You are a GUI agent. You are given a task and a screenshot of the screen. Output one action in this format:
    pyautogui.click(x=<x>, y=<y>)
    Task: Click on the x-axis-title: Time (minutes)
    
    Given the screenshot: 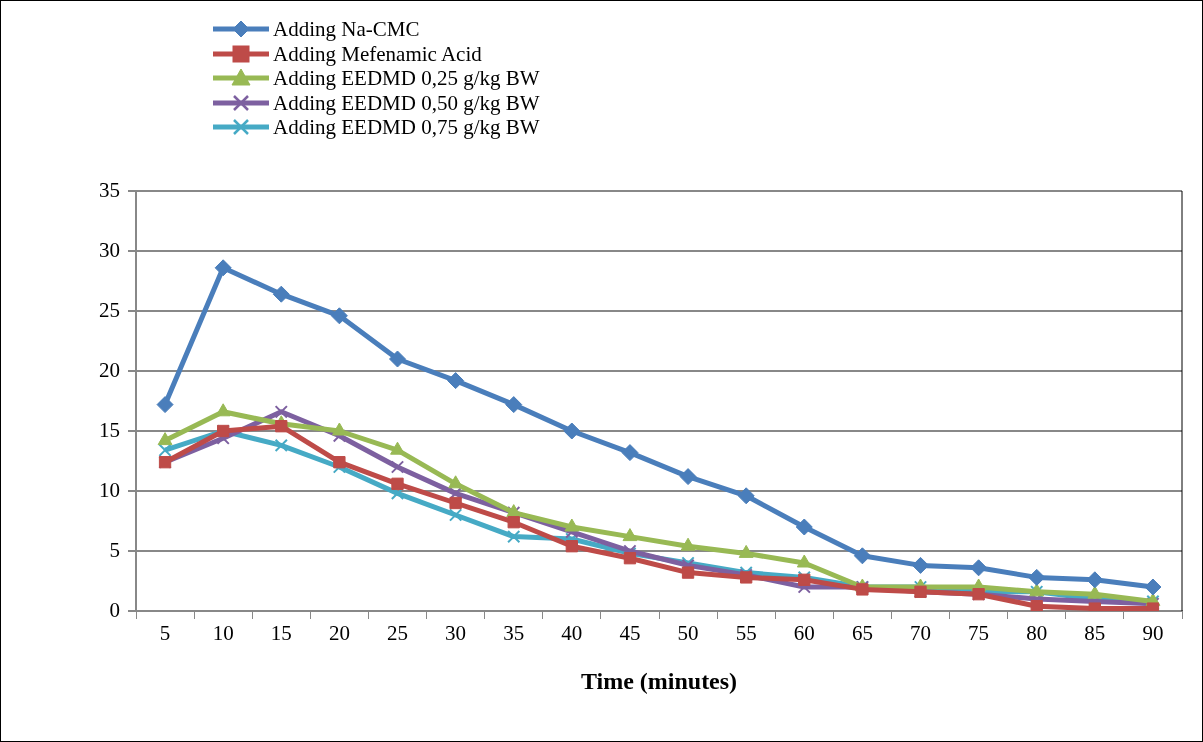 What is the action you would take?
    pyautogui.click(x=659, y=680)
    